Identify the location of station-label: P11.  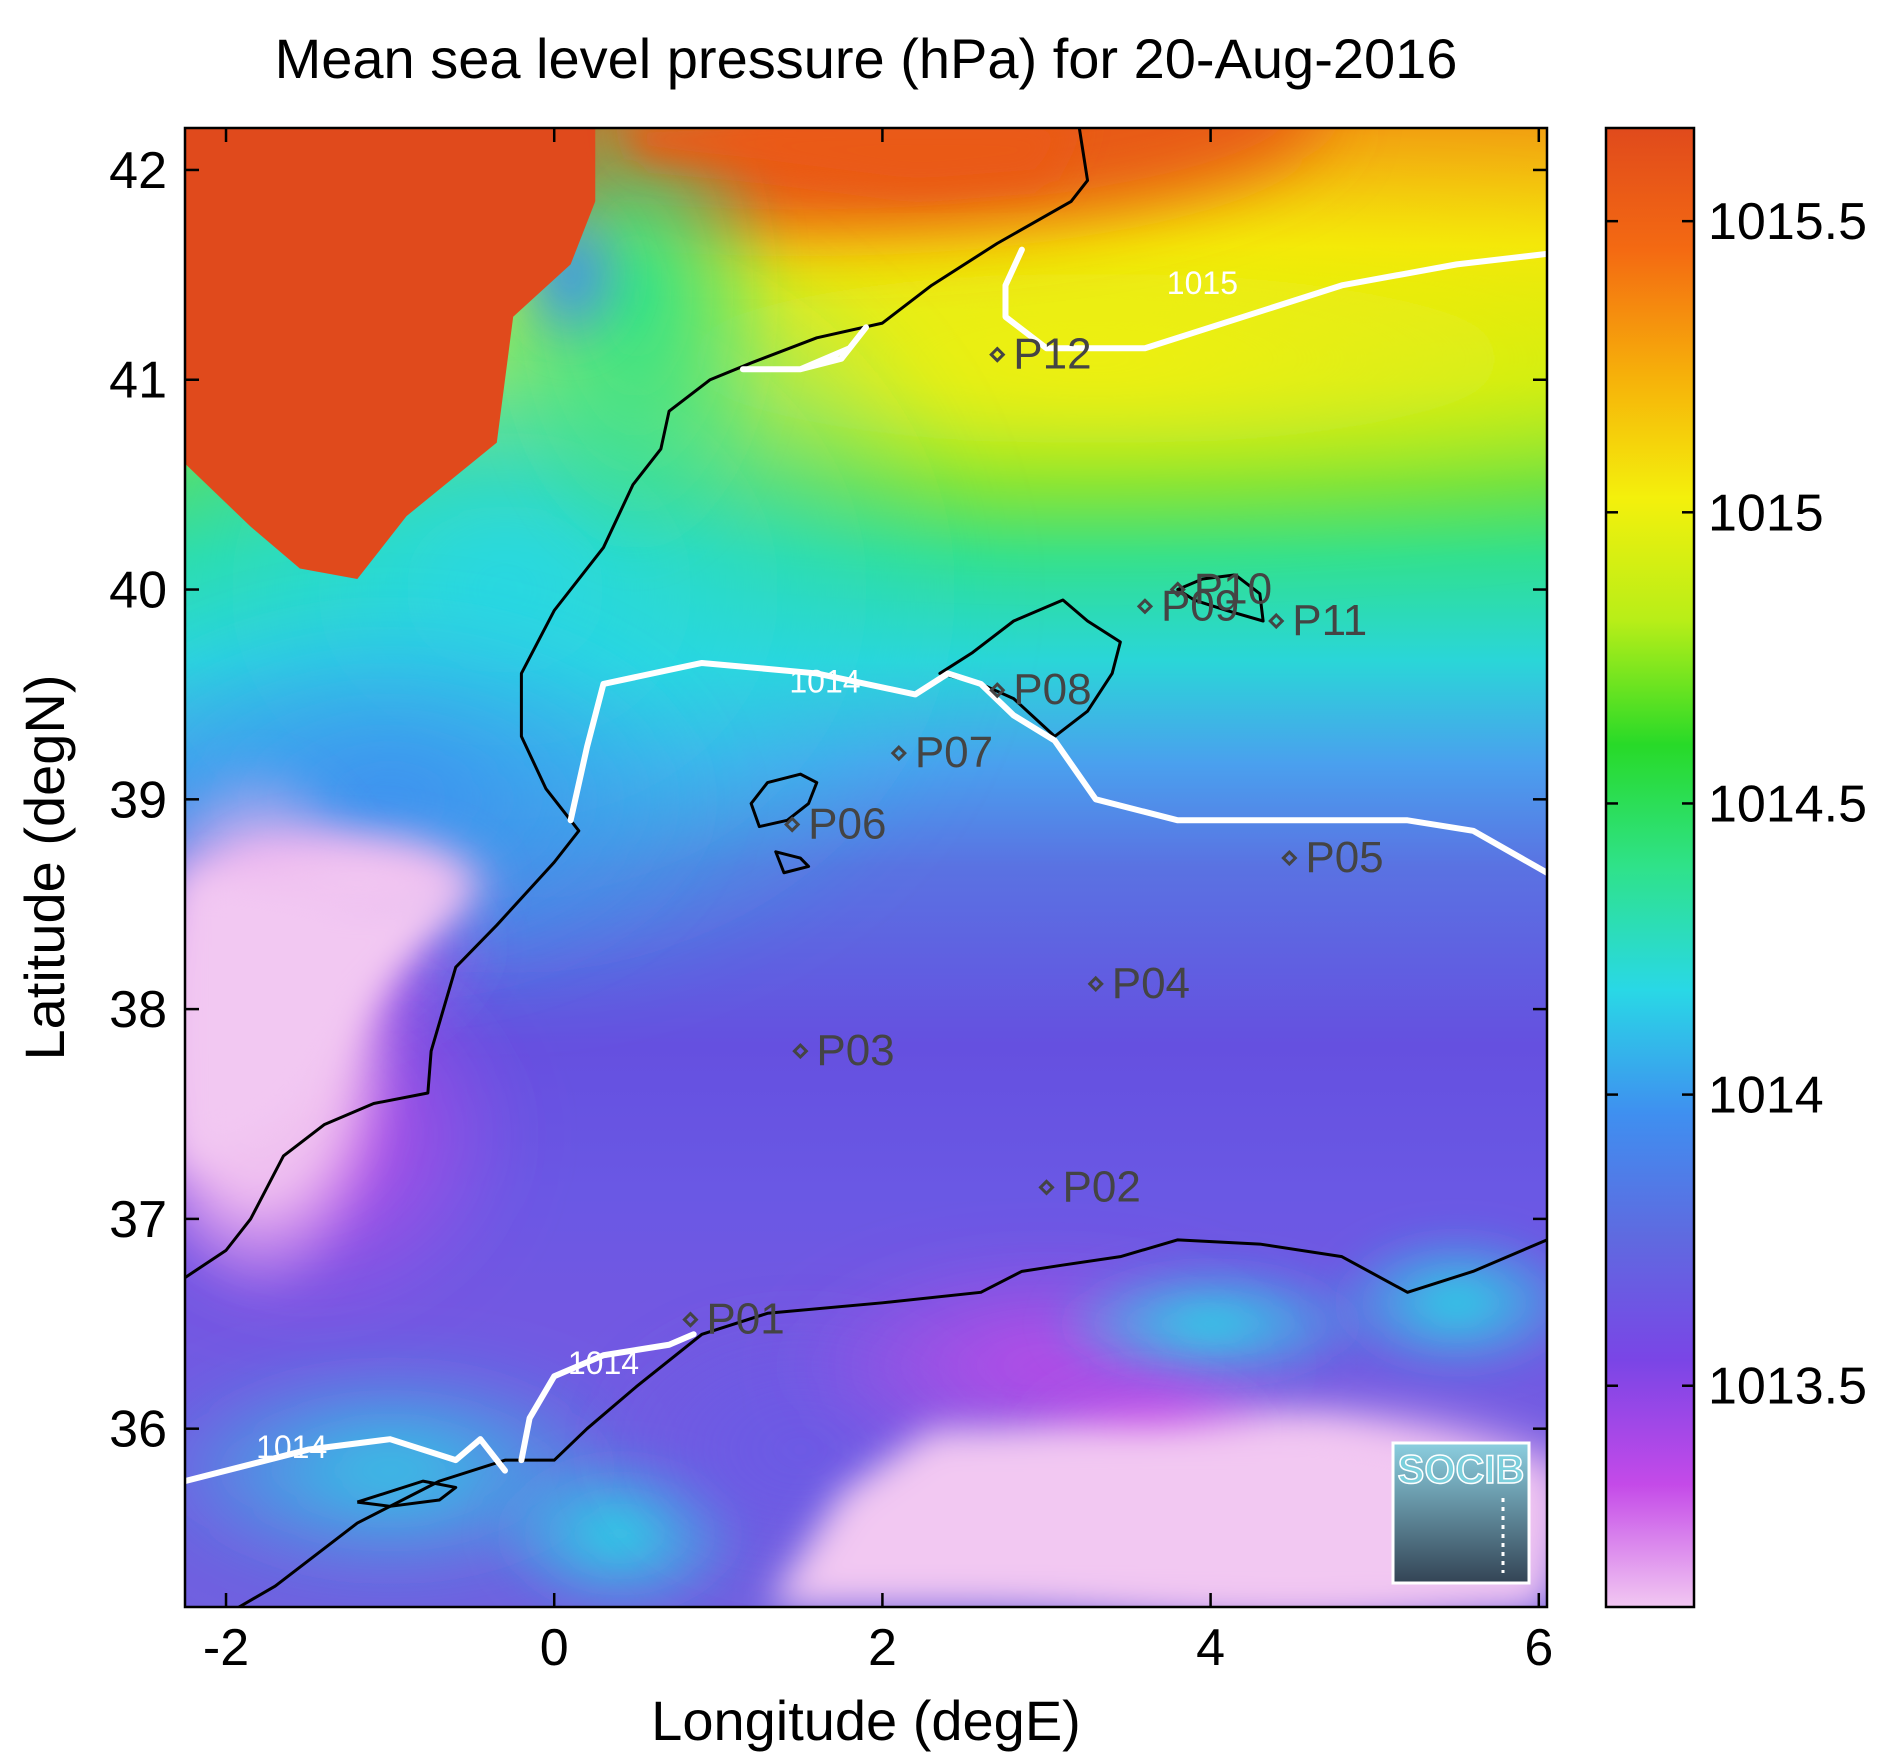
(1329, 620).